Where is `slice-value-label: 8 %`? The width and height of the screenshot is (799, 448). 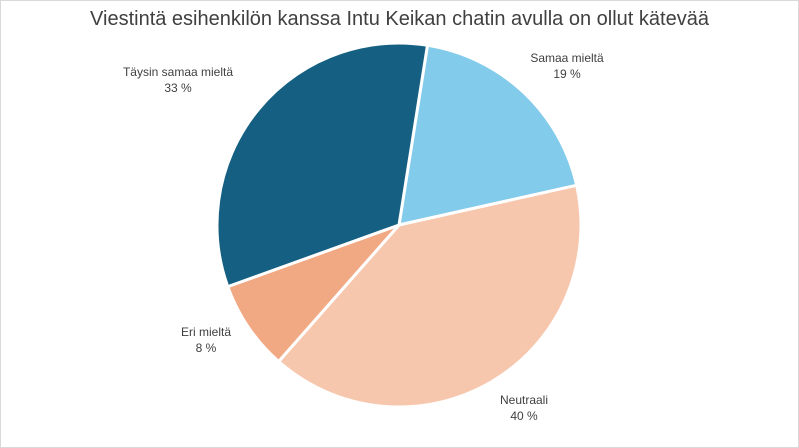 slice-value-label: 8 % is located at coordinates (206, 348).